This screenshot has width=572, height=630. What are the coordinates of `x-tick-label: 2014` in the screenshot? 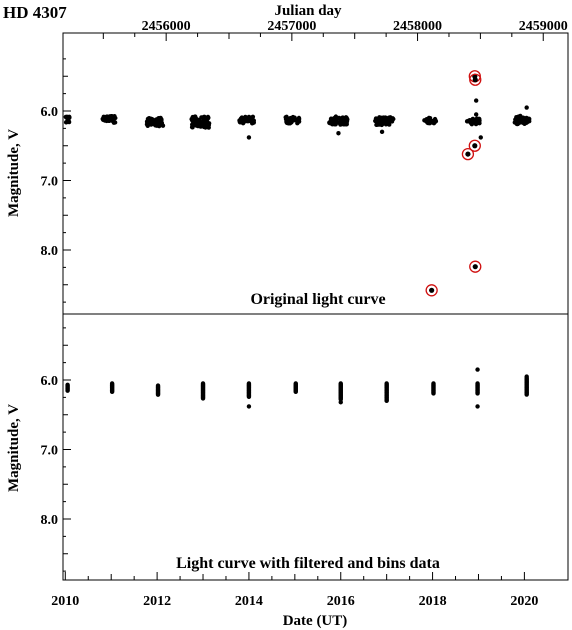 It's located at (249, 601).